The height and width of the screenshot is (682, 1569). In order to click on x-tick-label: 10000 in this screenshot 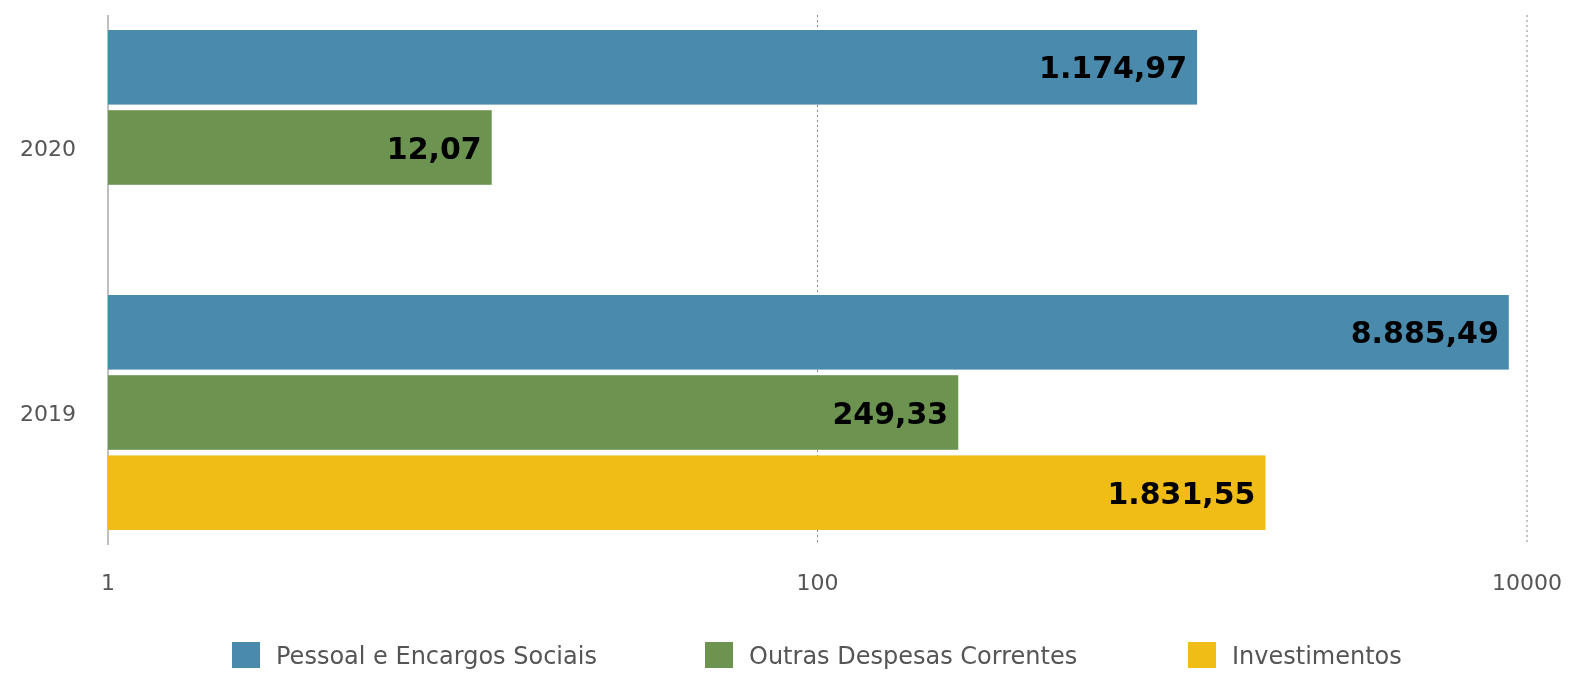, I will do `click(1527, 582)`.